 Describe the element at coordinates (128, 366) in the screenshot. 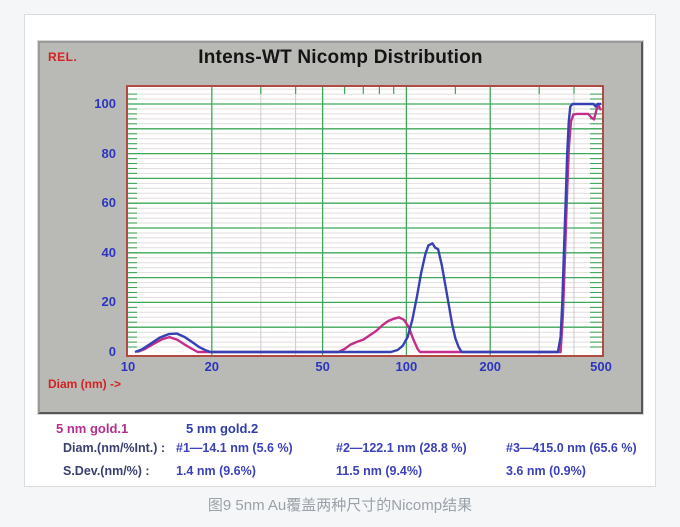

I see `x-tick-label: 10` at that location.